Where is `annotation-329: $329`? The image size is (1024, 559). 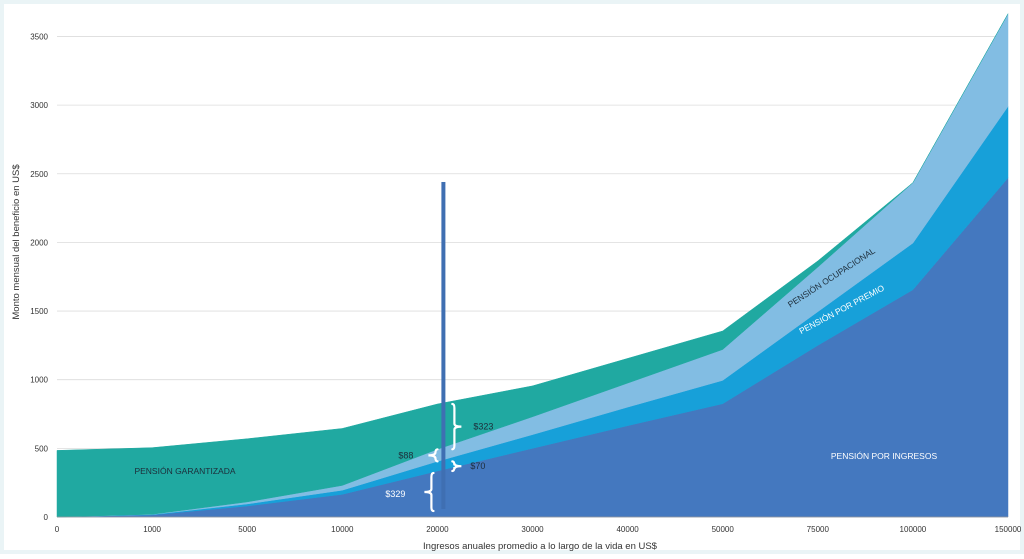 annotation-329: $329 is located at coordinates (395, 494).